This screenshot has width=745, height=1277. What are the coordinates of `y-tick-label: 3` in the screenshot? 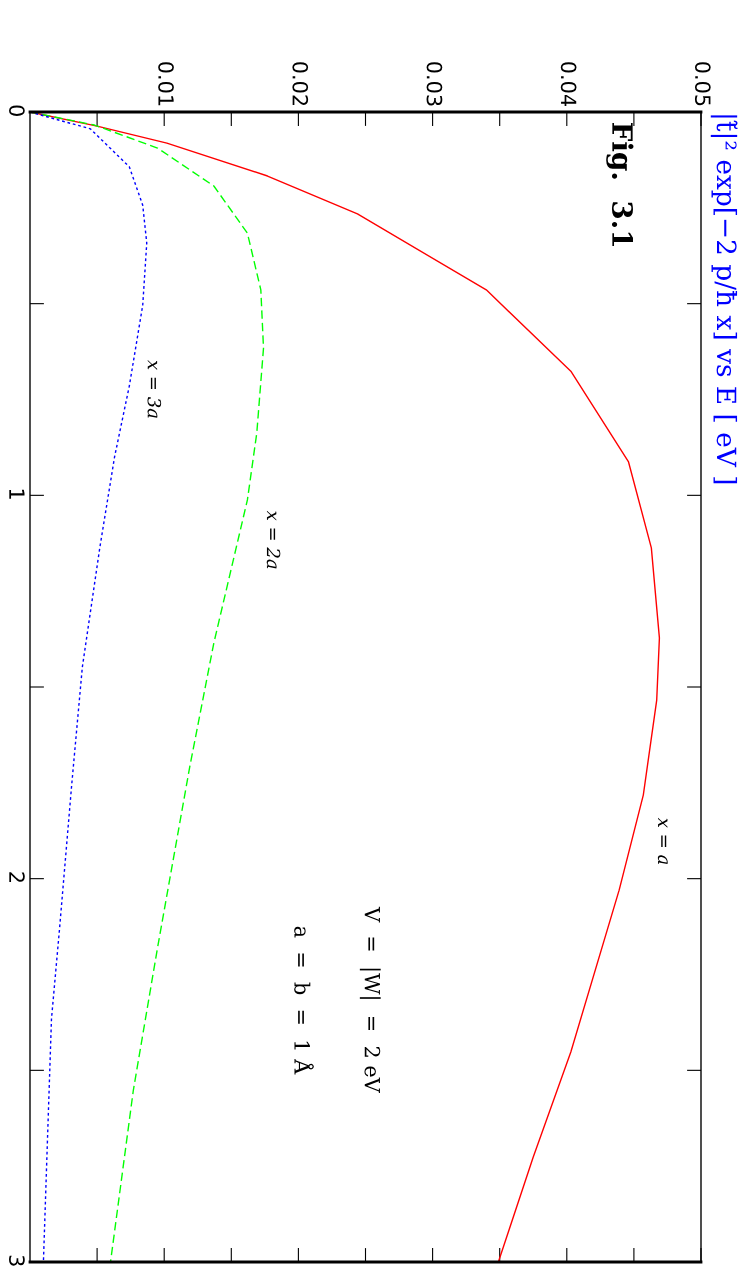 It's located at (17, 1260).